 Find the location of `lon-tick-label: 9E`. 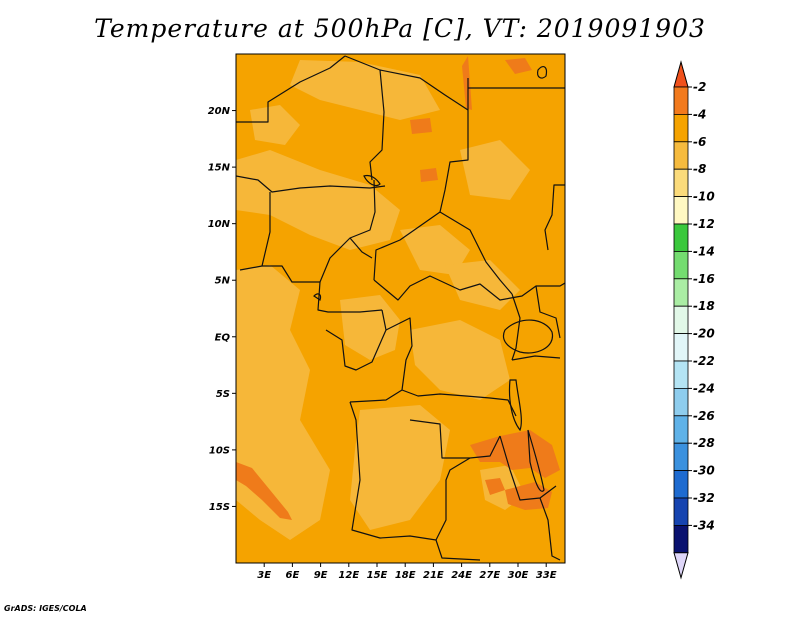

lon-tick-label: 9E is located at coordinates (321, 575).